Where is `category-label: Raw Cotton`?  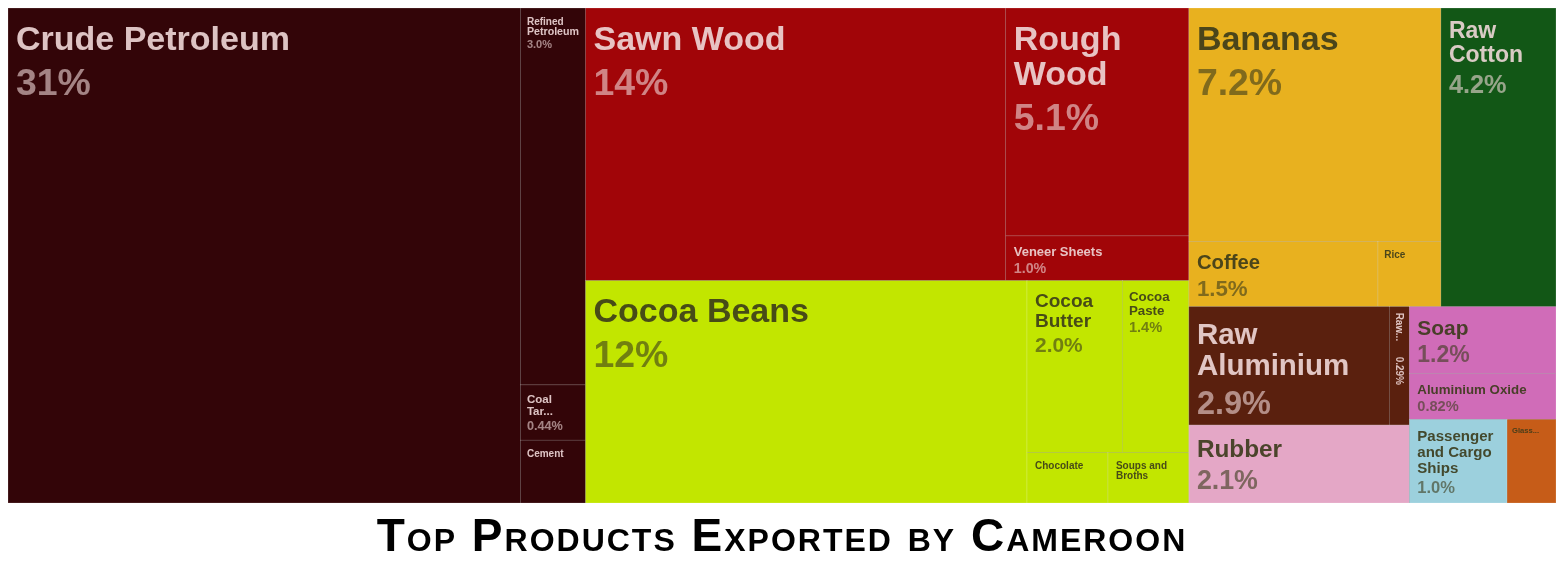
category-label: Raw Cotton is located at coordinates (1486, 42).